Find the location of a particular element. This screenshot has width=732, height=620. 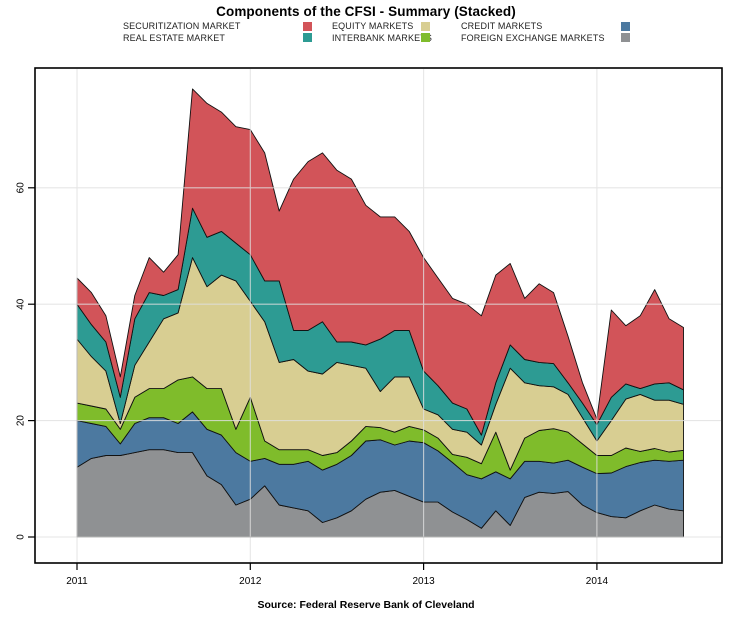

legend-label-equity-markets: EQUITY MARKETS is located at coordinates (373, 26).